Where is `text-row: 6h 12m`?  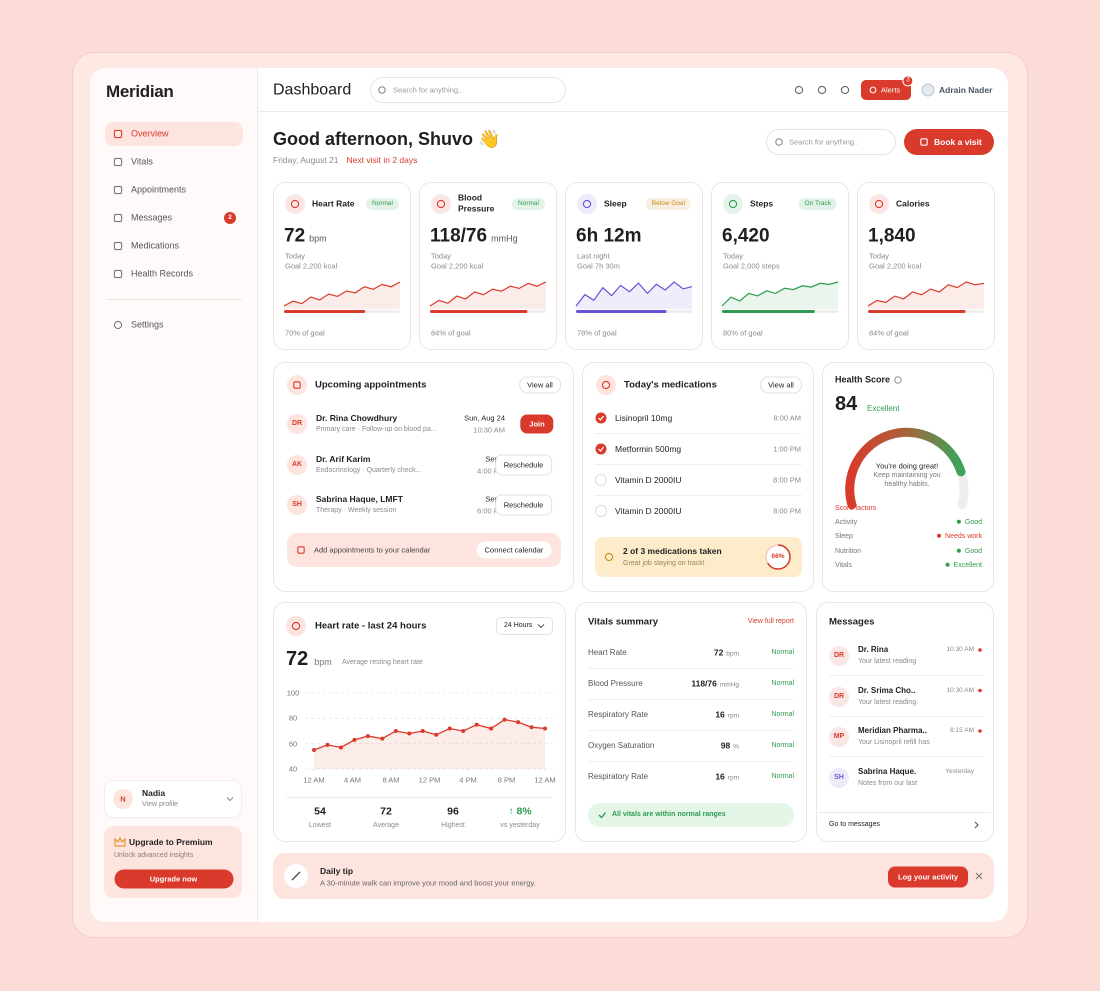
text-row: 6h 12m is located at coordinates (608, 237).